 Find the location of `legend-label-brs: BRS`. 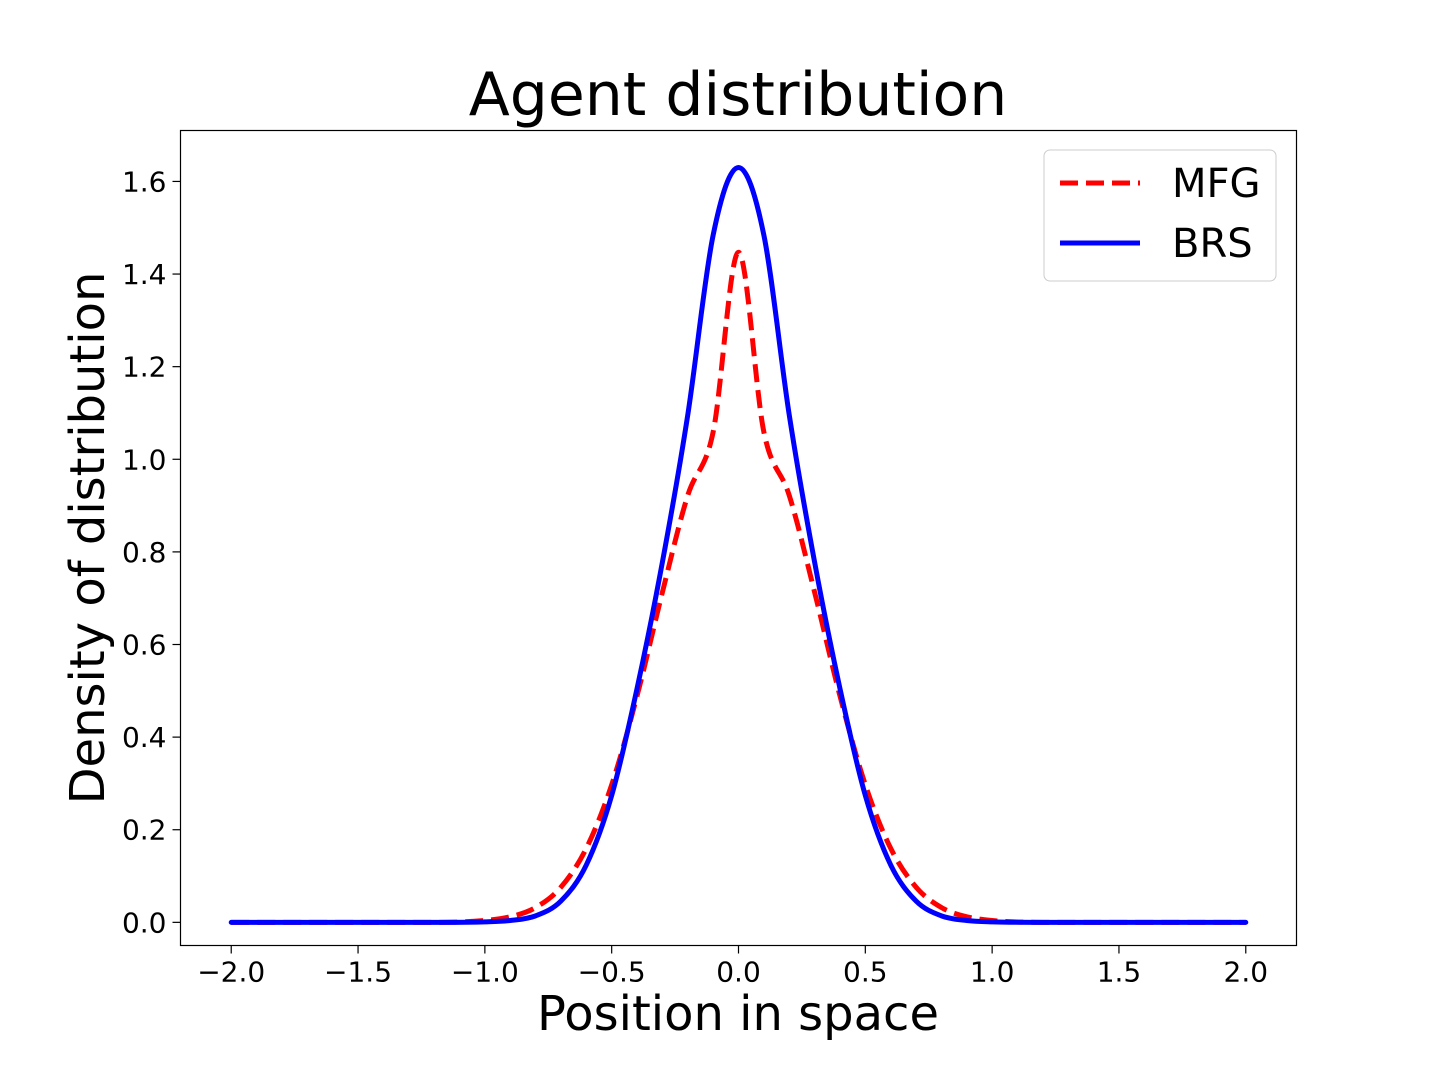

legend-label-brs: BRS is located at coordinates (1212, 244).